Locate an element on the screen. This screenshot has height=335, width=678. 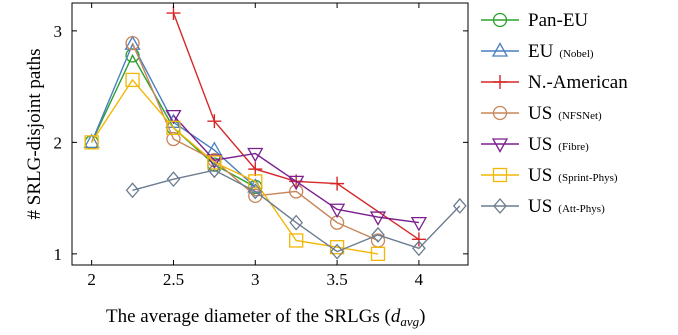
legend-item-1: EU (Nobel) is located at coordinates (537, 51).